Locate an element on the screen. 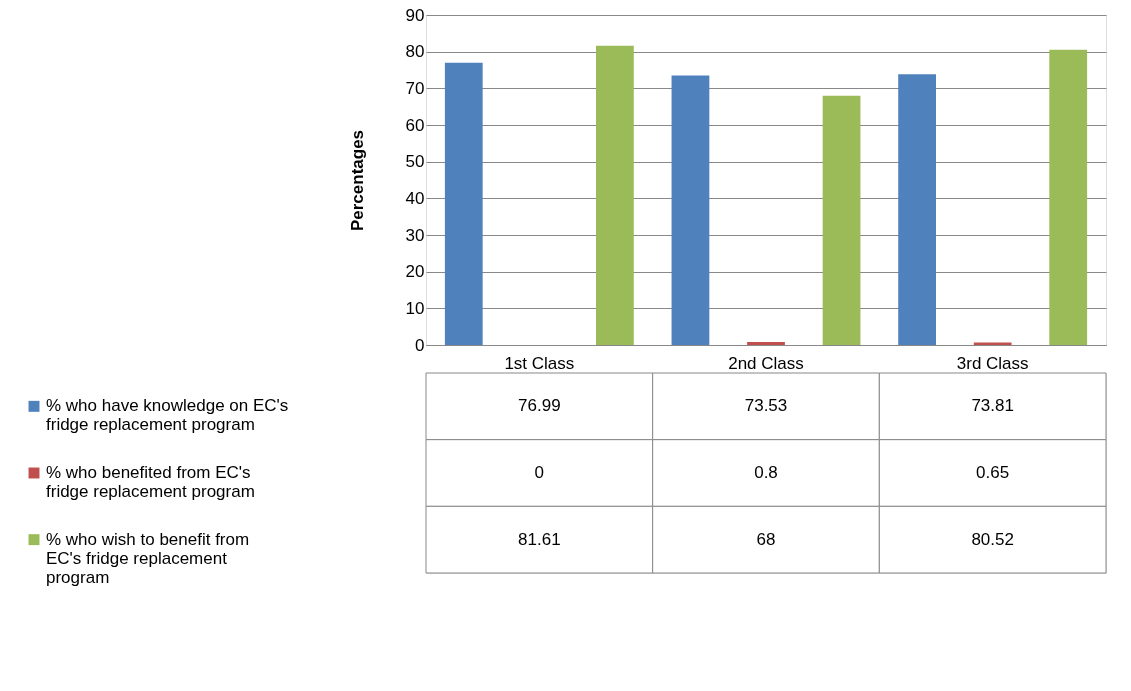 This screenshot has width=1131, height=691. legend-label: % who wish to benefit from EC's fridge replacement program is located at coordinates (148, 558).